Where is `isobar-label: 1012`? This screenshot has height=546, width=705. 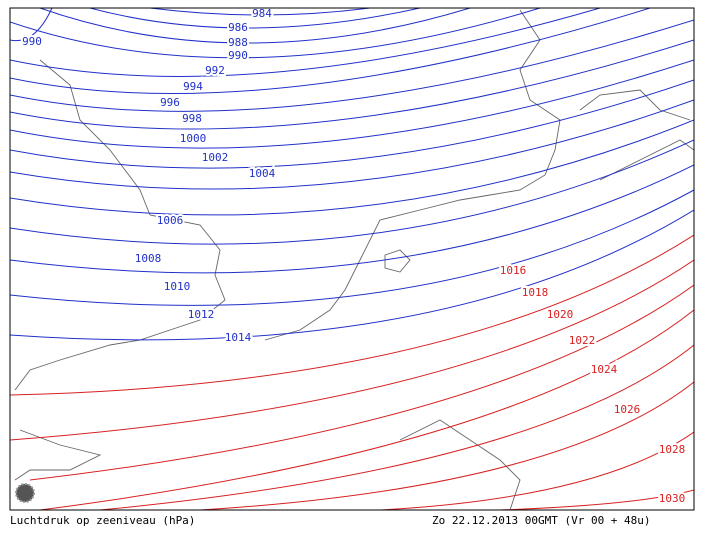
isobar-label: 1012 is located at coordinates (201, 314).